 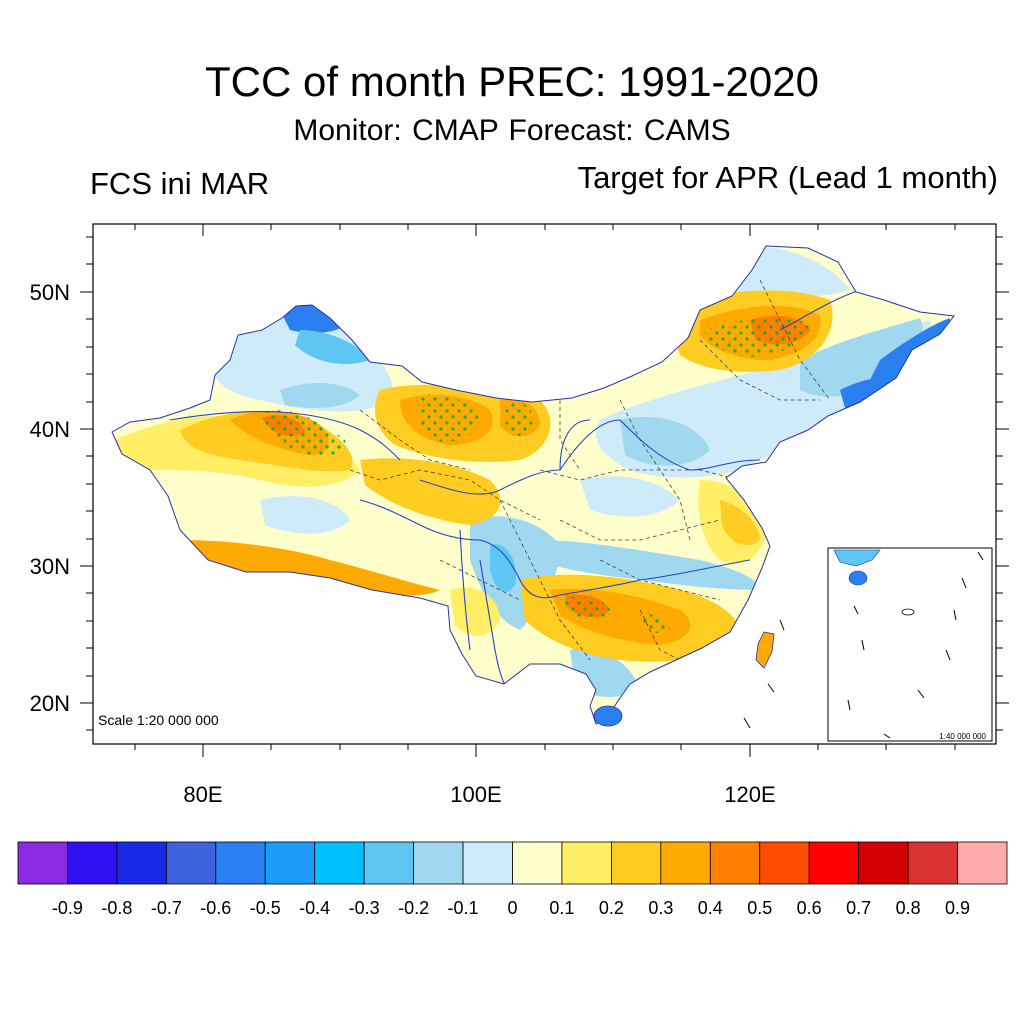 I want to click on lon-label-80e: 80E, so click(x=202, y=794).